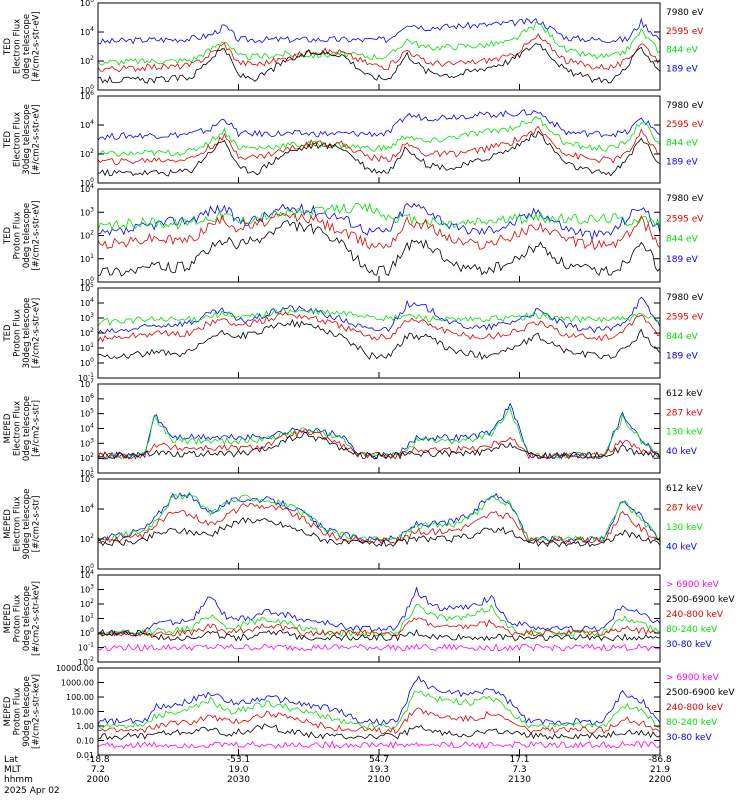 This screenshot has height=804, width=750. What do you see at coordinates (660, 770) in the screenshot?
I see `footer-value: 21.9` at bounding box center [660, 770].